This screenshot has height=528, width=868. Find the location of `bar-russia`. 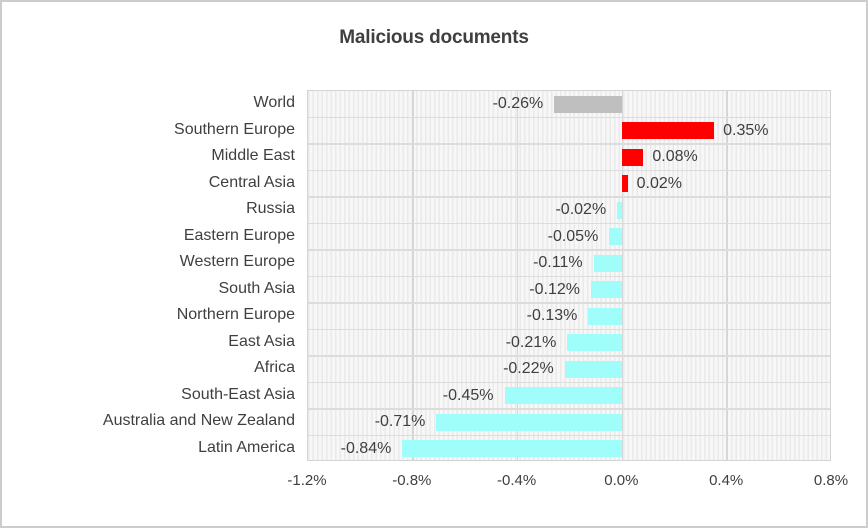

bar-russia is located at coordinates (620, 210).